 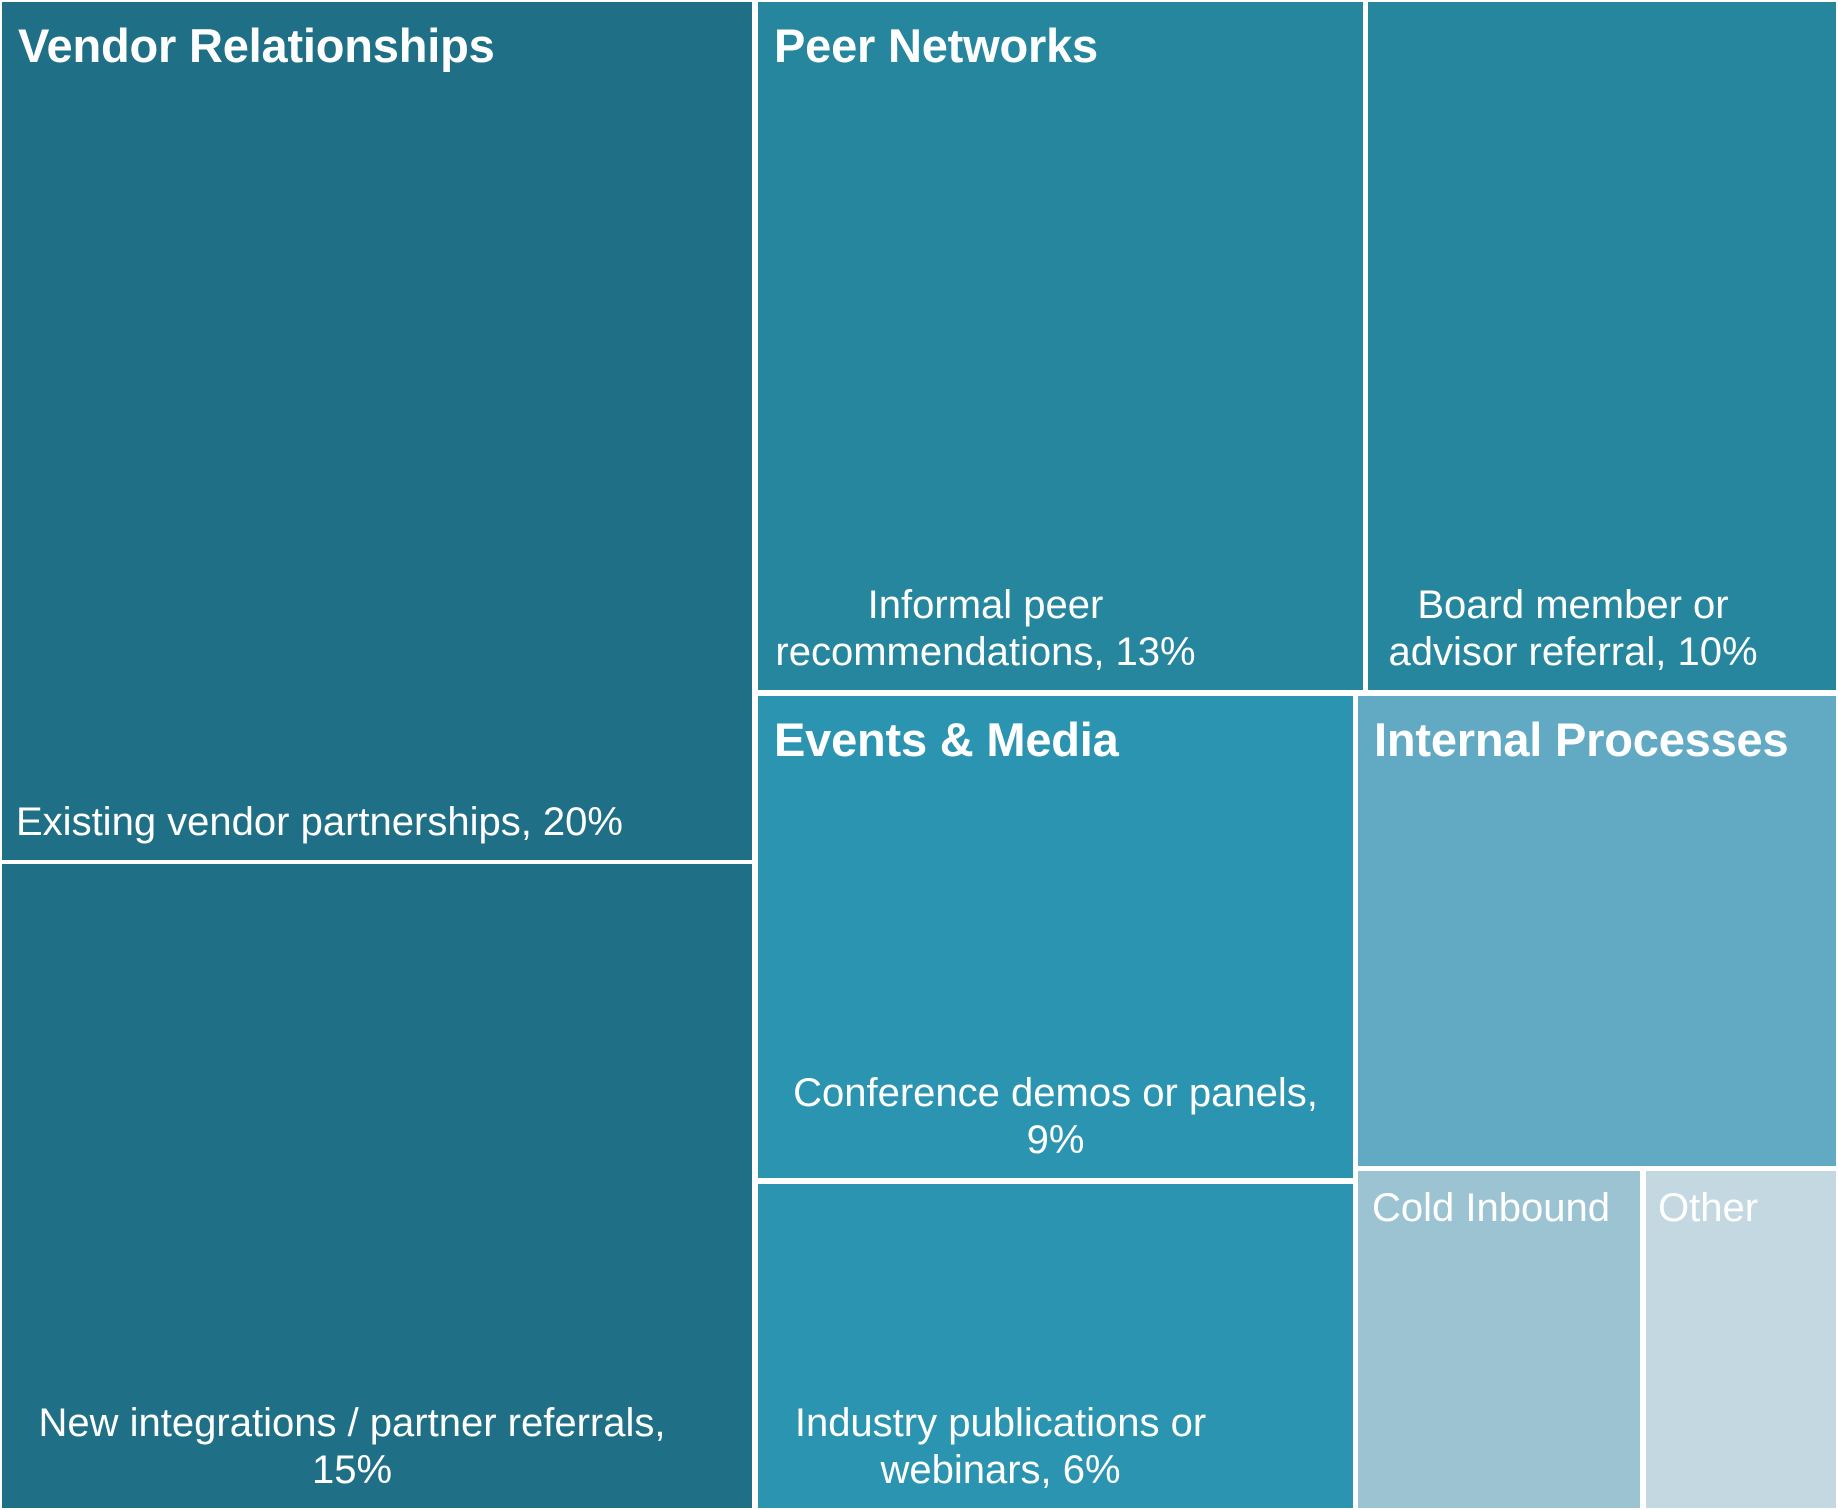 I want to click on group-title-internal-processes: Internal Processes, so click(x=1581, y=739).